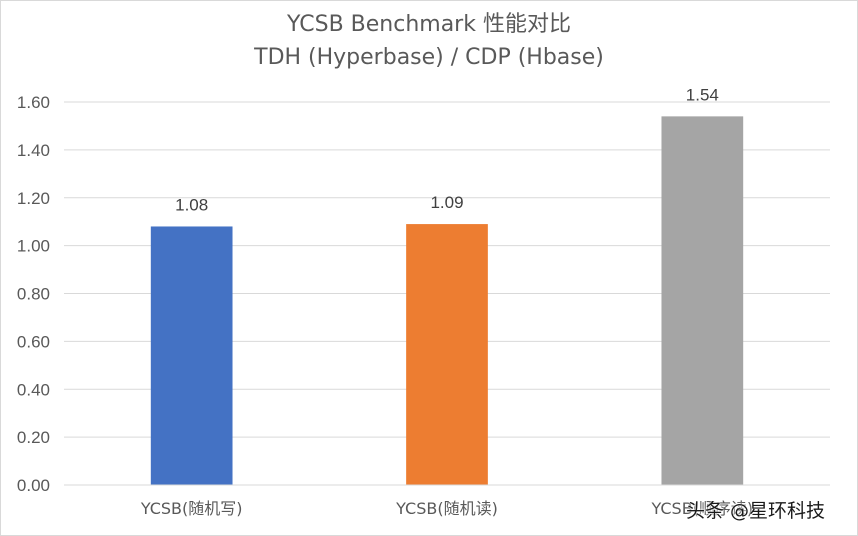  What do you see at coordinates (446, 202) in the screenshot?
I see `bar-value-label: 1.09` at bounding box center [446, 202].